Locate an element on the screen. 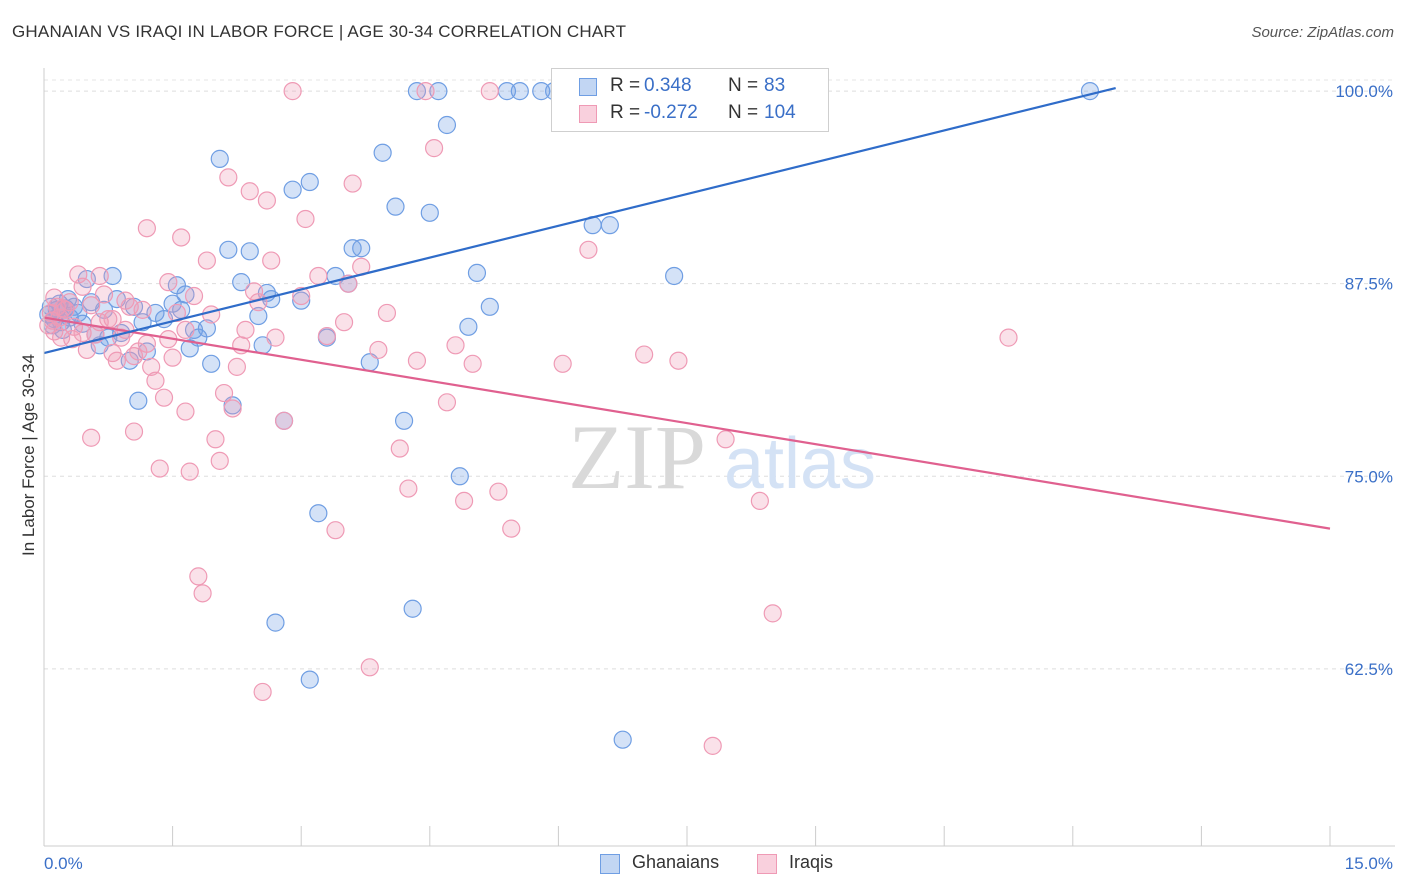  y-tick-label: 62.5% is located at coordinates (1369, 669).